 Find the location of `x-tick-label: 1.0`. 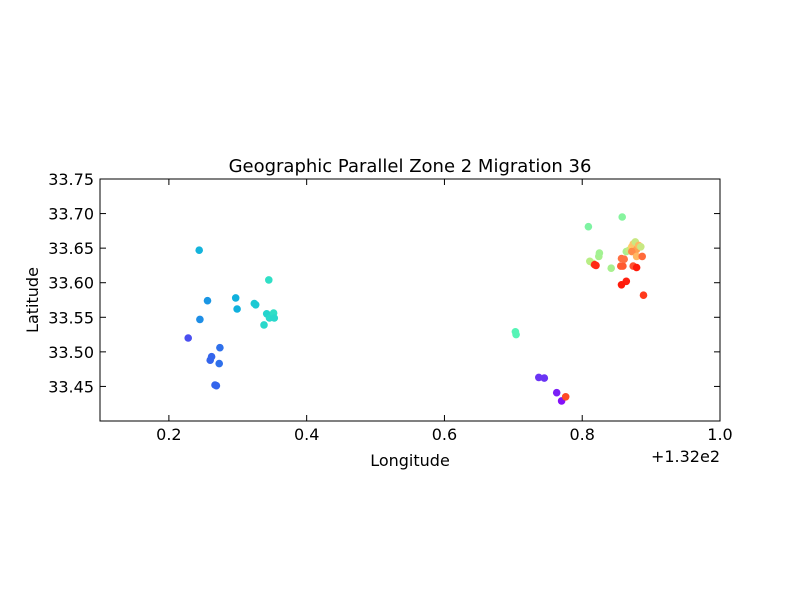

x-tick-label: 1.0 is located at coordinates (719, 434).